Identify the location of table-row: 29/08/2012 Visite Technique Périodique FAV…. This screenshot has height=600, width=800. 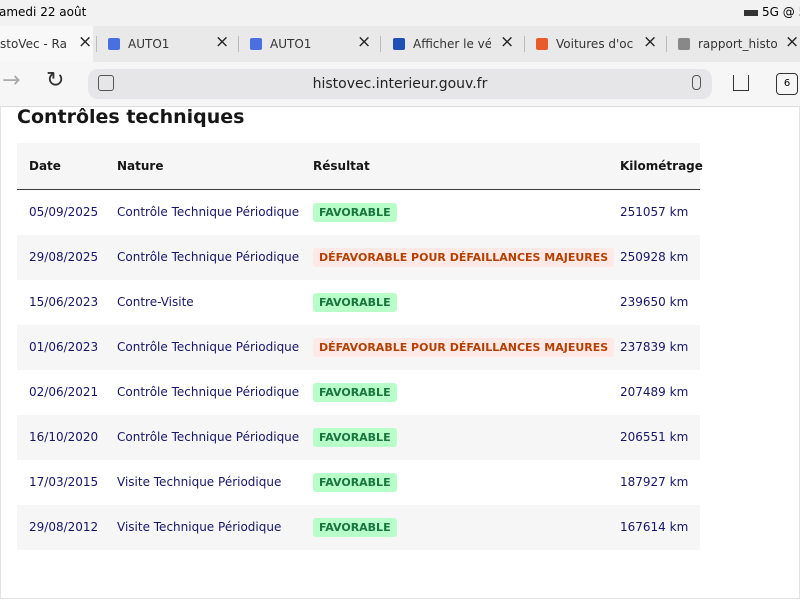
(358, 527).